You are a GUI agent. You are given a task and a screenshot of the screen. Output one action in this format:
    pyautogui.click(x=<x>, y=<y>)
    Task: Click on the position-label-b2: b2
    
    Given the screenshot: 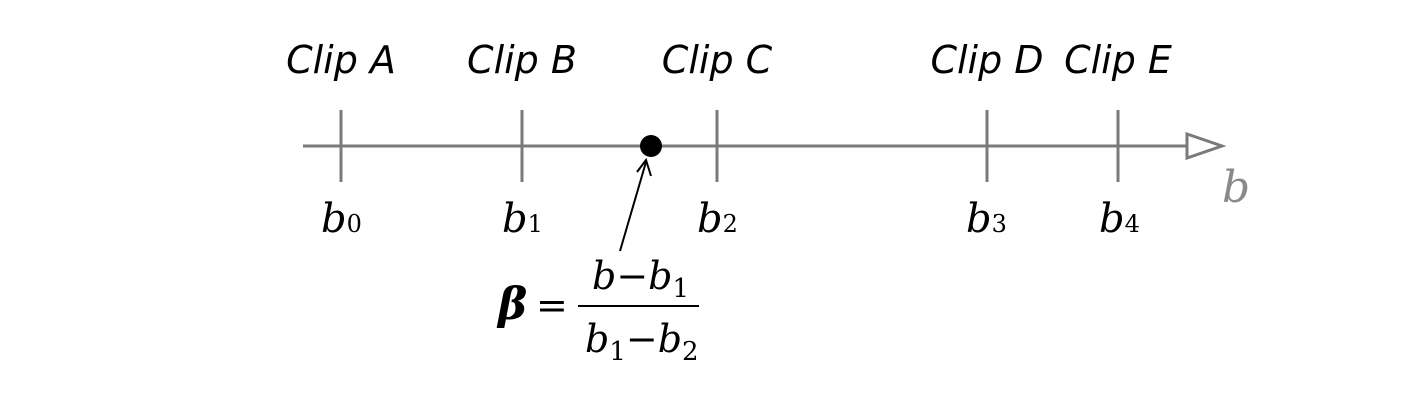 What is the action you would take?
    pyautogui.click(x=717, y=219)
    